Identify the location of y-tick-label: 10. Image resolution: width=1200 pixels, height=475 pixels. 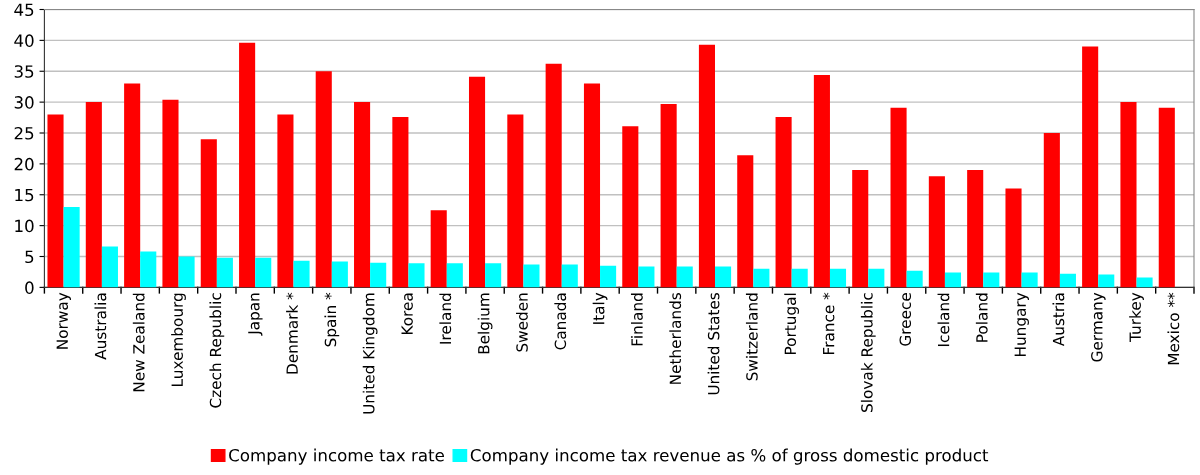
(24, 226).